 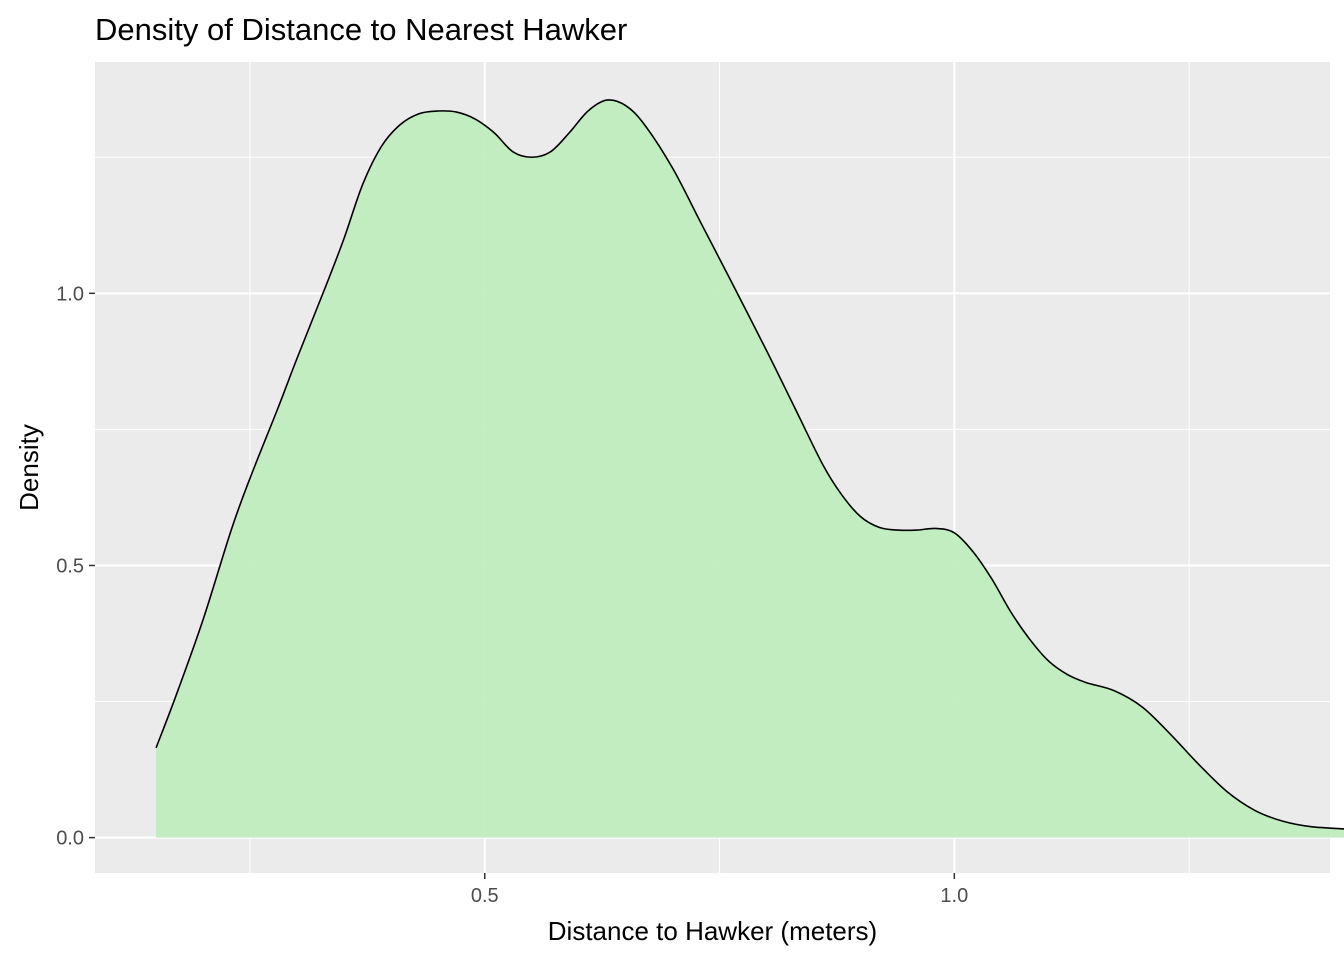 I want to click on y-axis: 0.0 0.5 1.0, so click(x=75, y=566).